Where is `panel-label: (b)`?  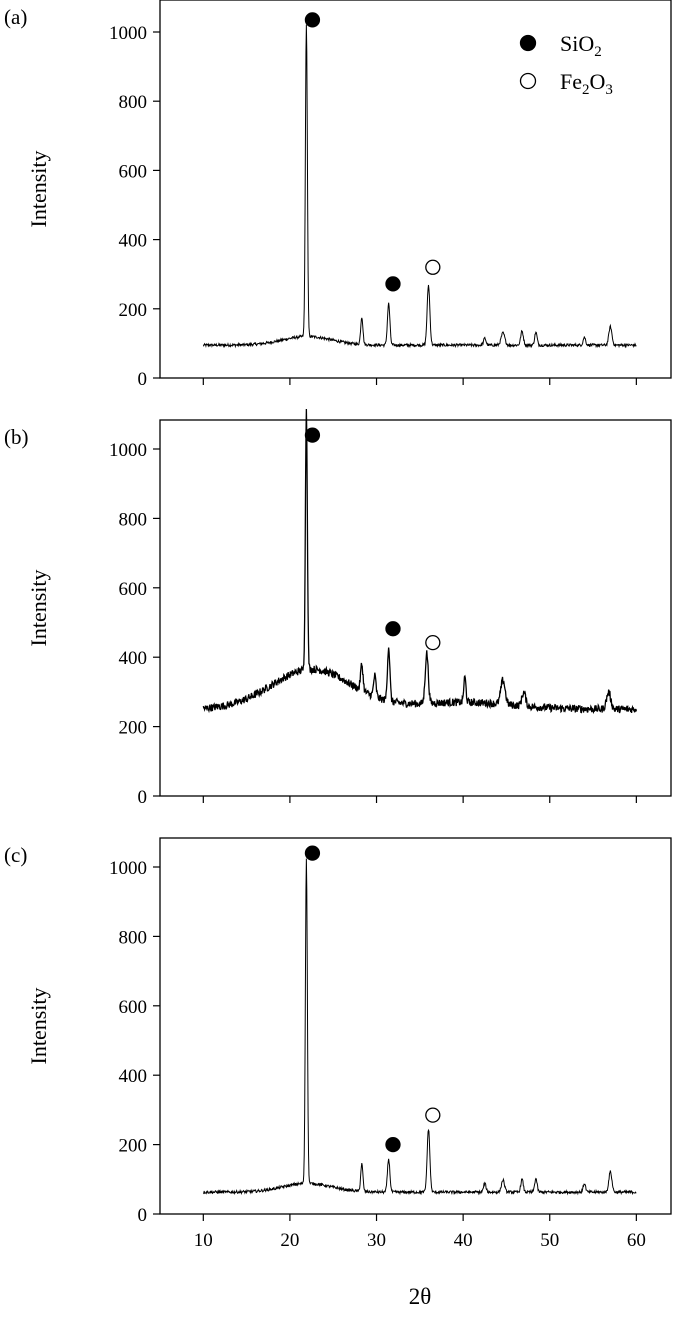 panel-label: (b) is located at coordinates (16, 437).